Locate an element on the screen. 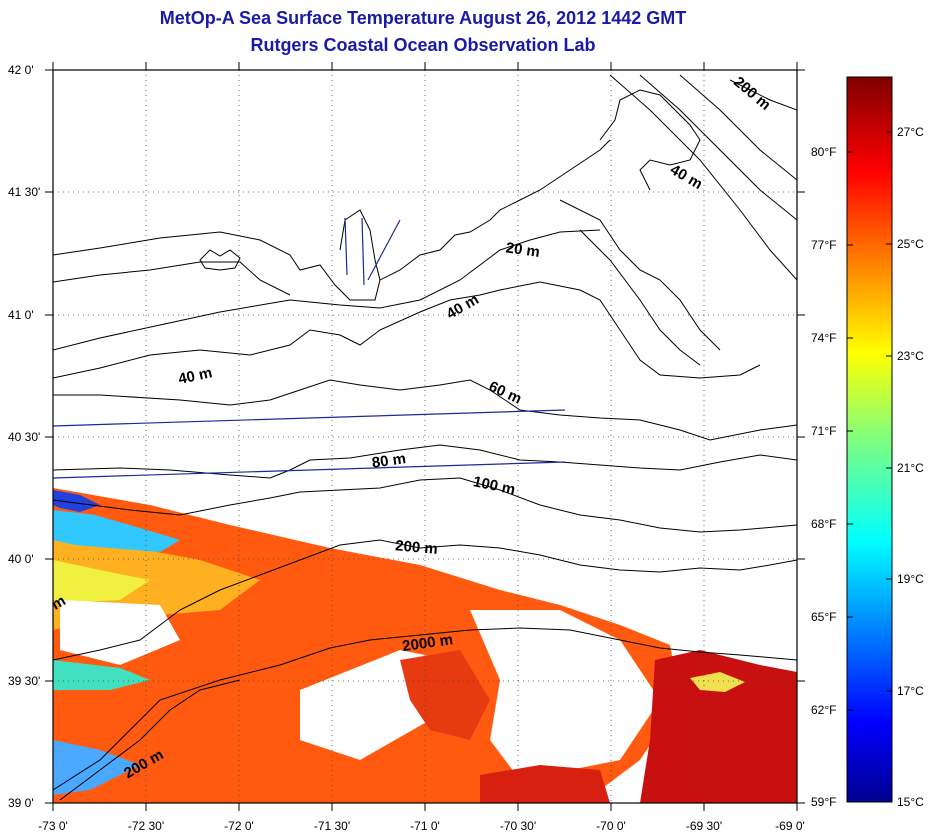 The image size is (936, 840). lat-label-40-30: 40 30' is located at coordinates (24, 437).